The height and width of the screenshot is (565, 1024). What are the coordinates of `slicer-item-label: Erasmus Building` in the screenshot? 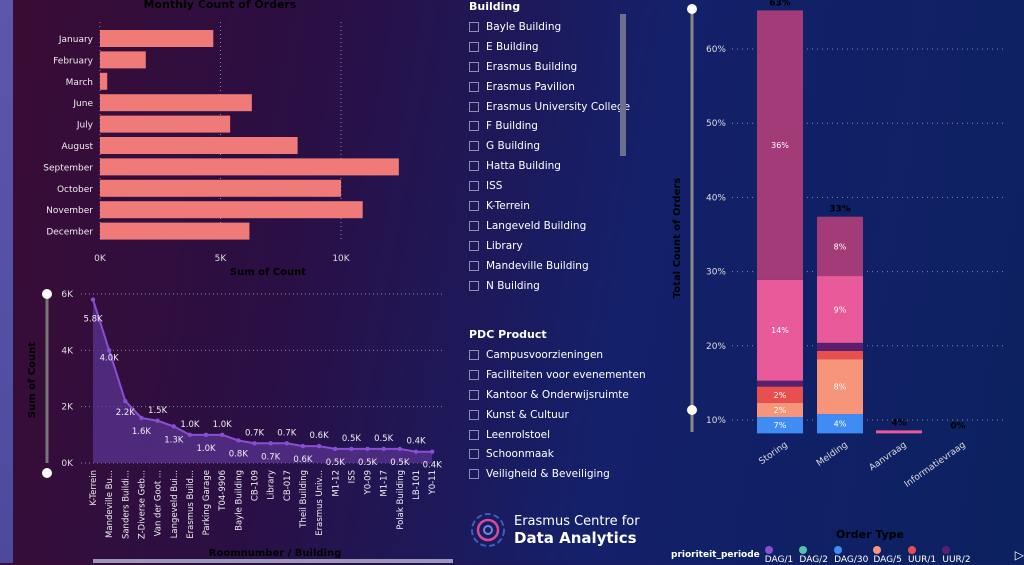 It's located at (532, 66).